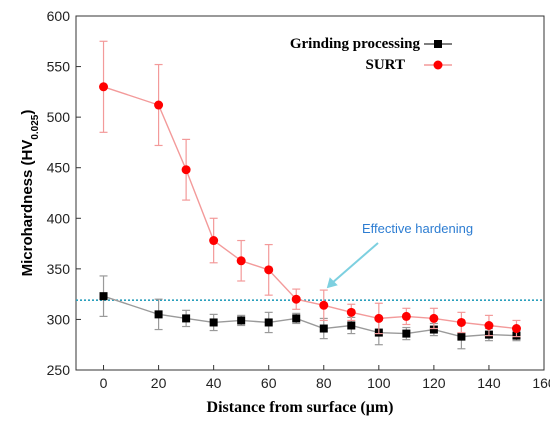  I want to click on y-axis-label-sub: 0.025, so click(35, 126).